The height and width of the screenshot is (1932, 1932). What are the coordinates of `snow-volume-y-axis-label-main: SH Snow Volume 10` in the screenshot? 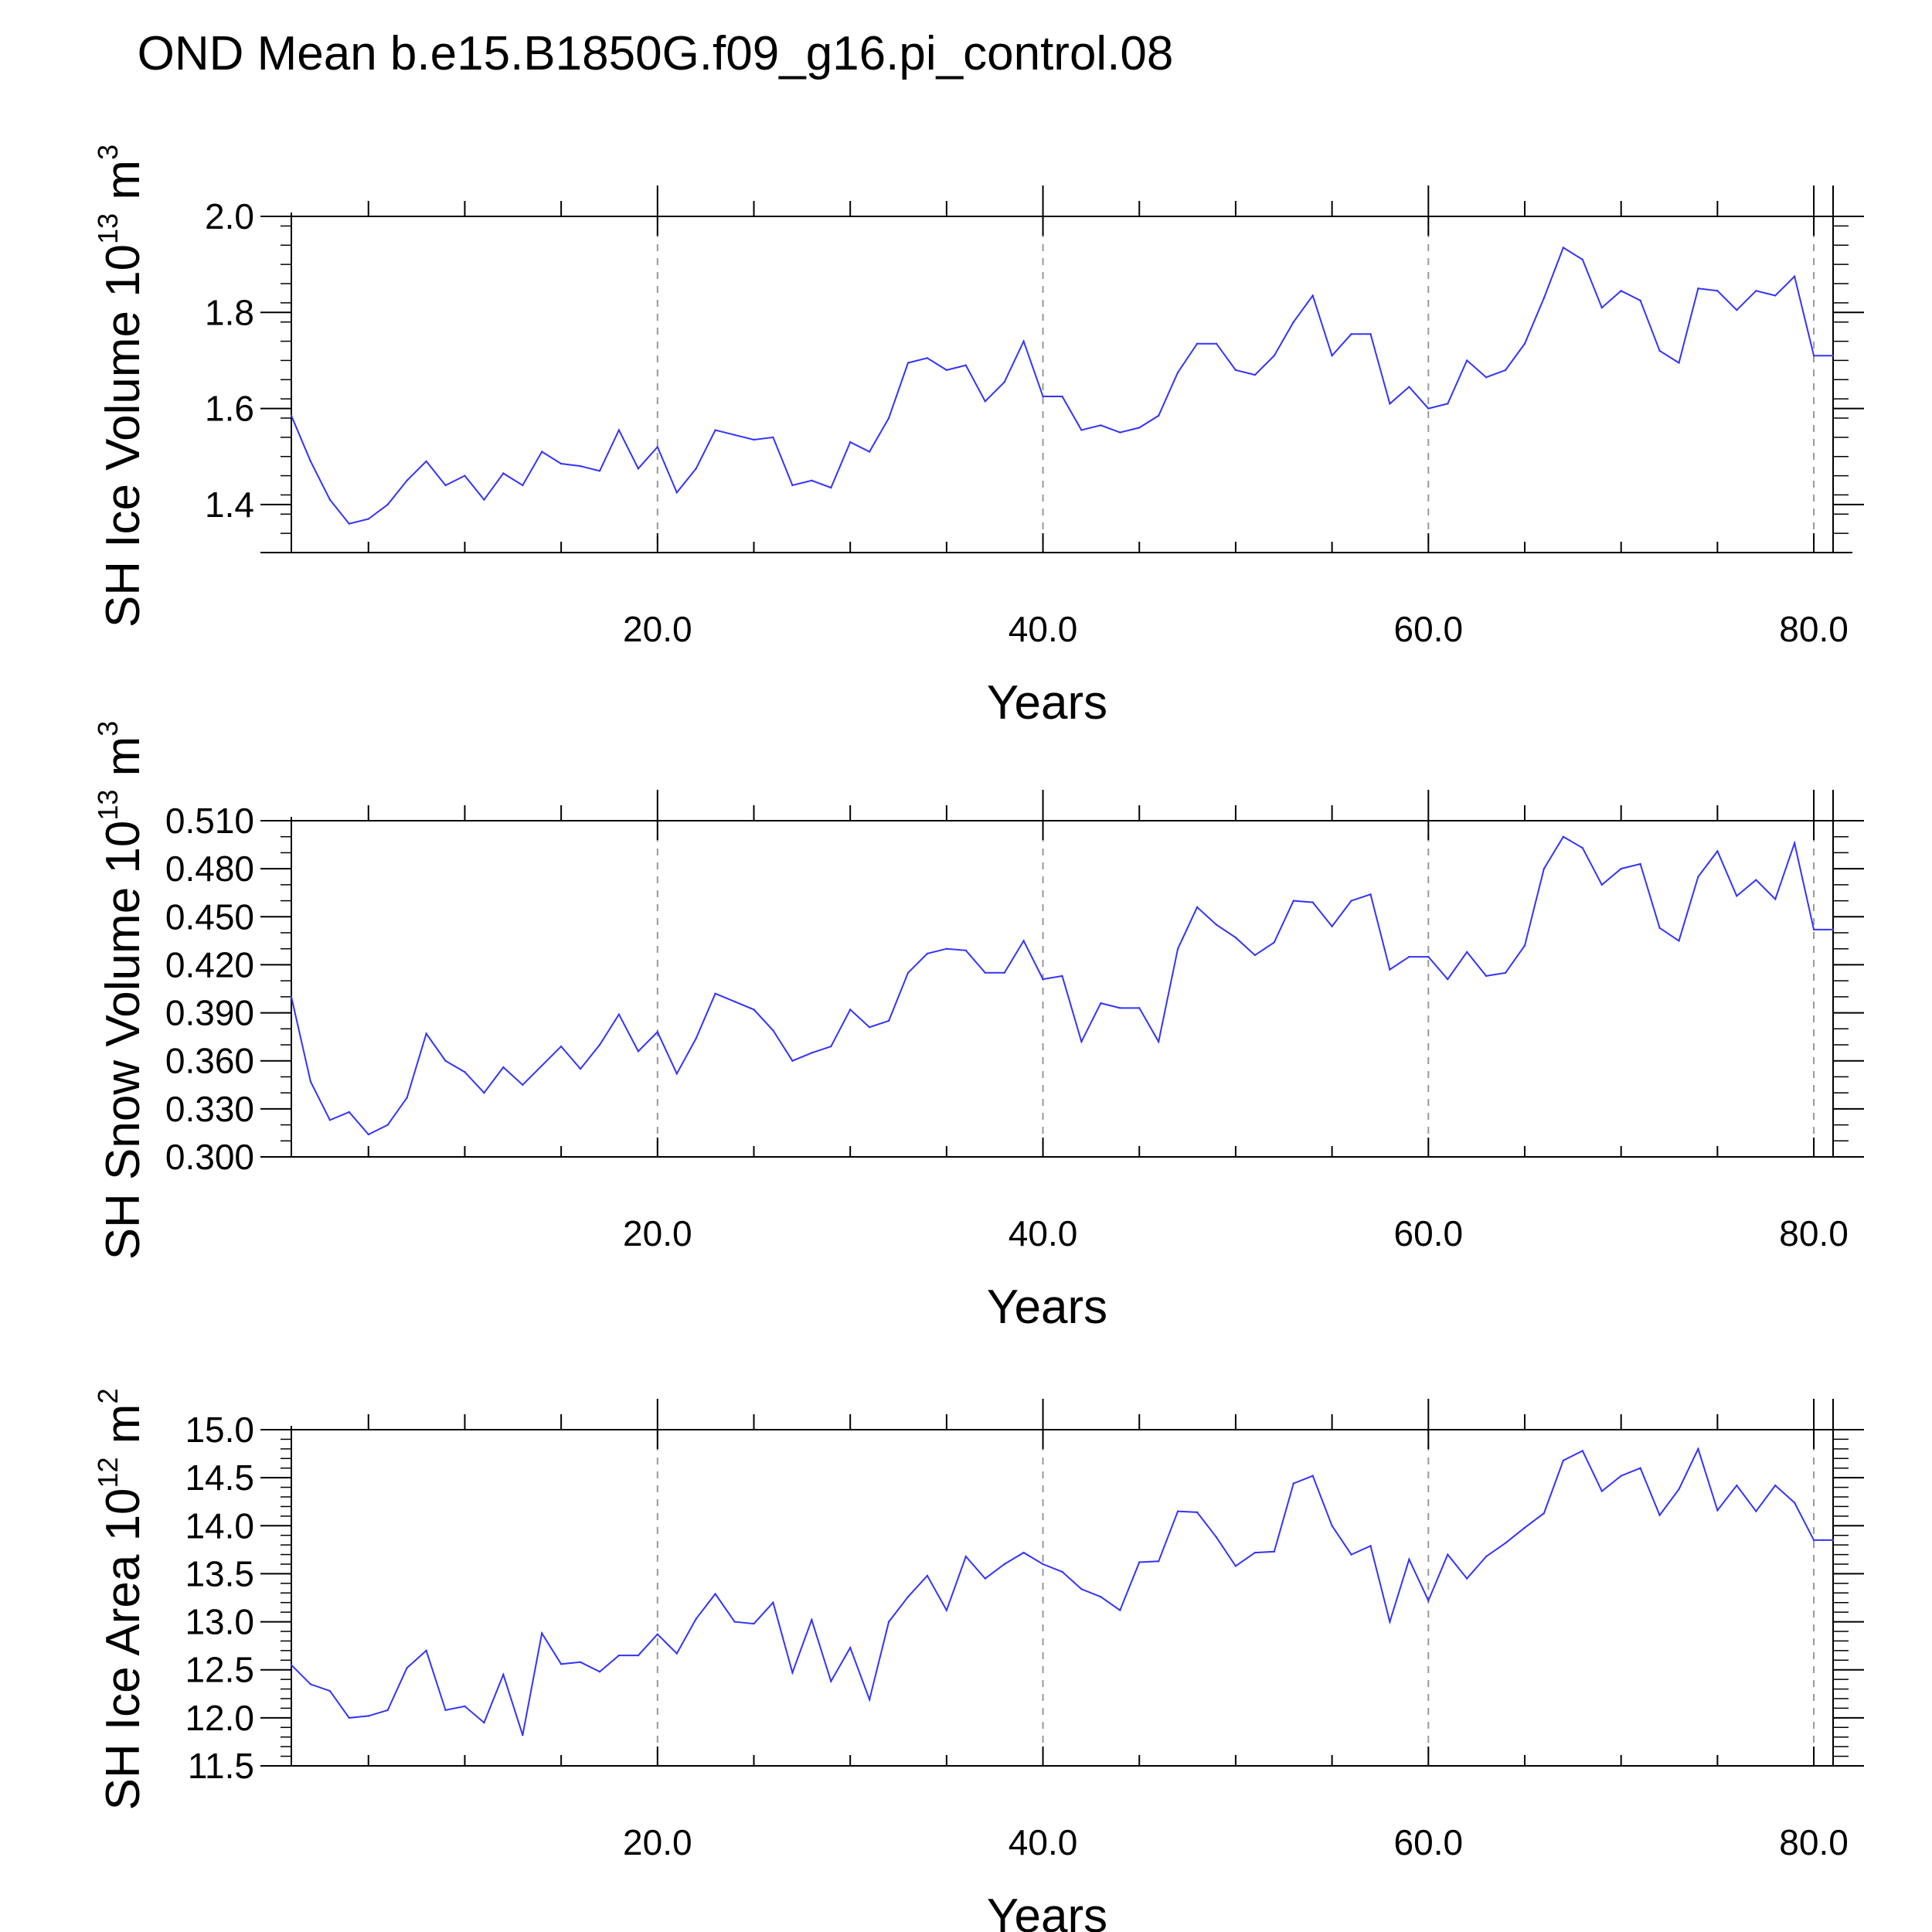 It's located at (124, 1041).